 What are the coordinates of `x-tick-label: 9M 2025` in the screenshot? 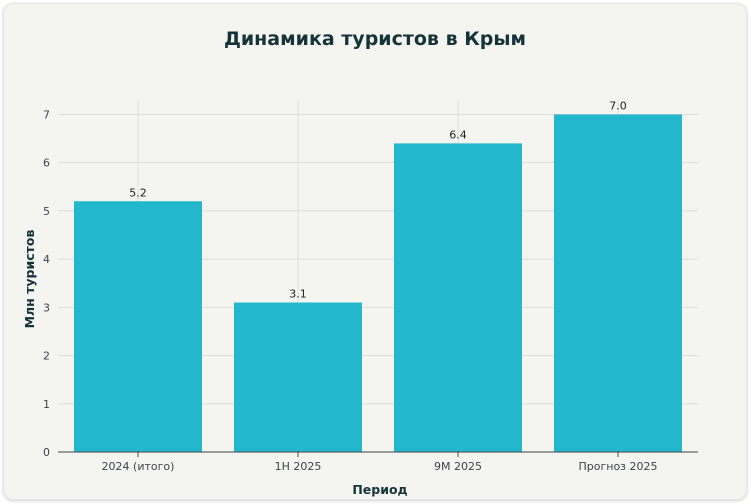 It's located at (458, 466).